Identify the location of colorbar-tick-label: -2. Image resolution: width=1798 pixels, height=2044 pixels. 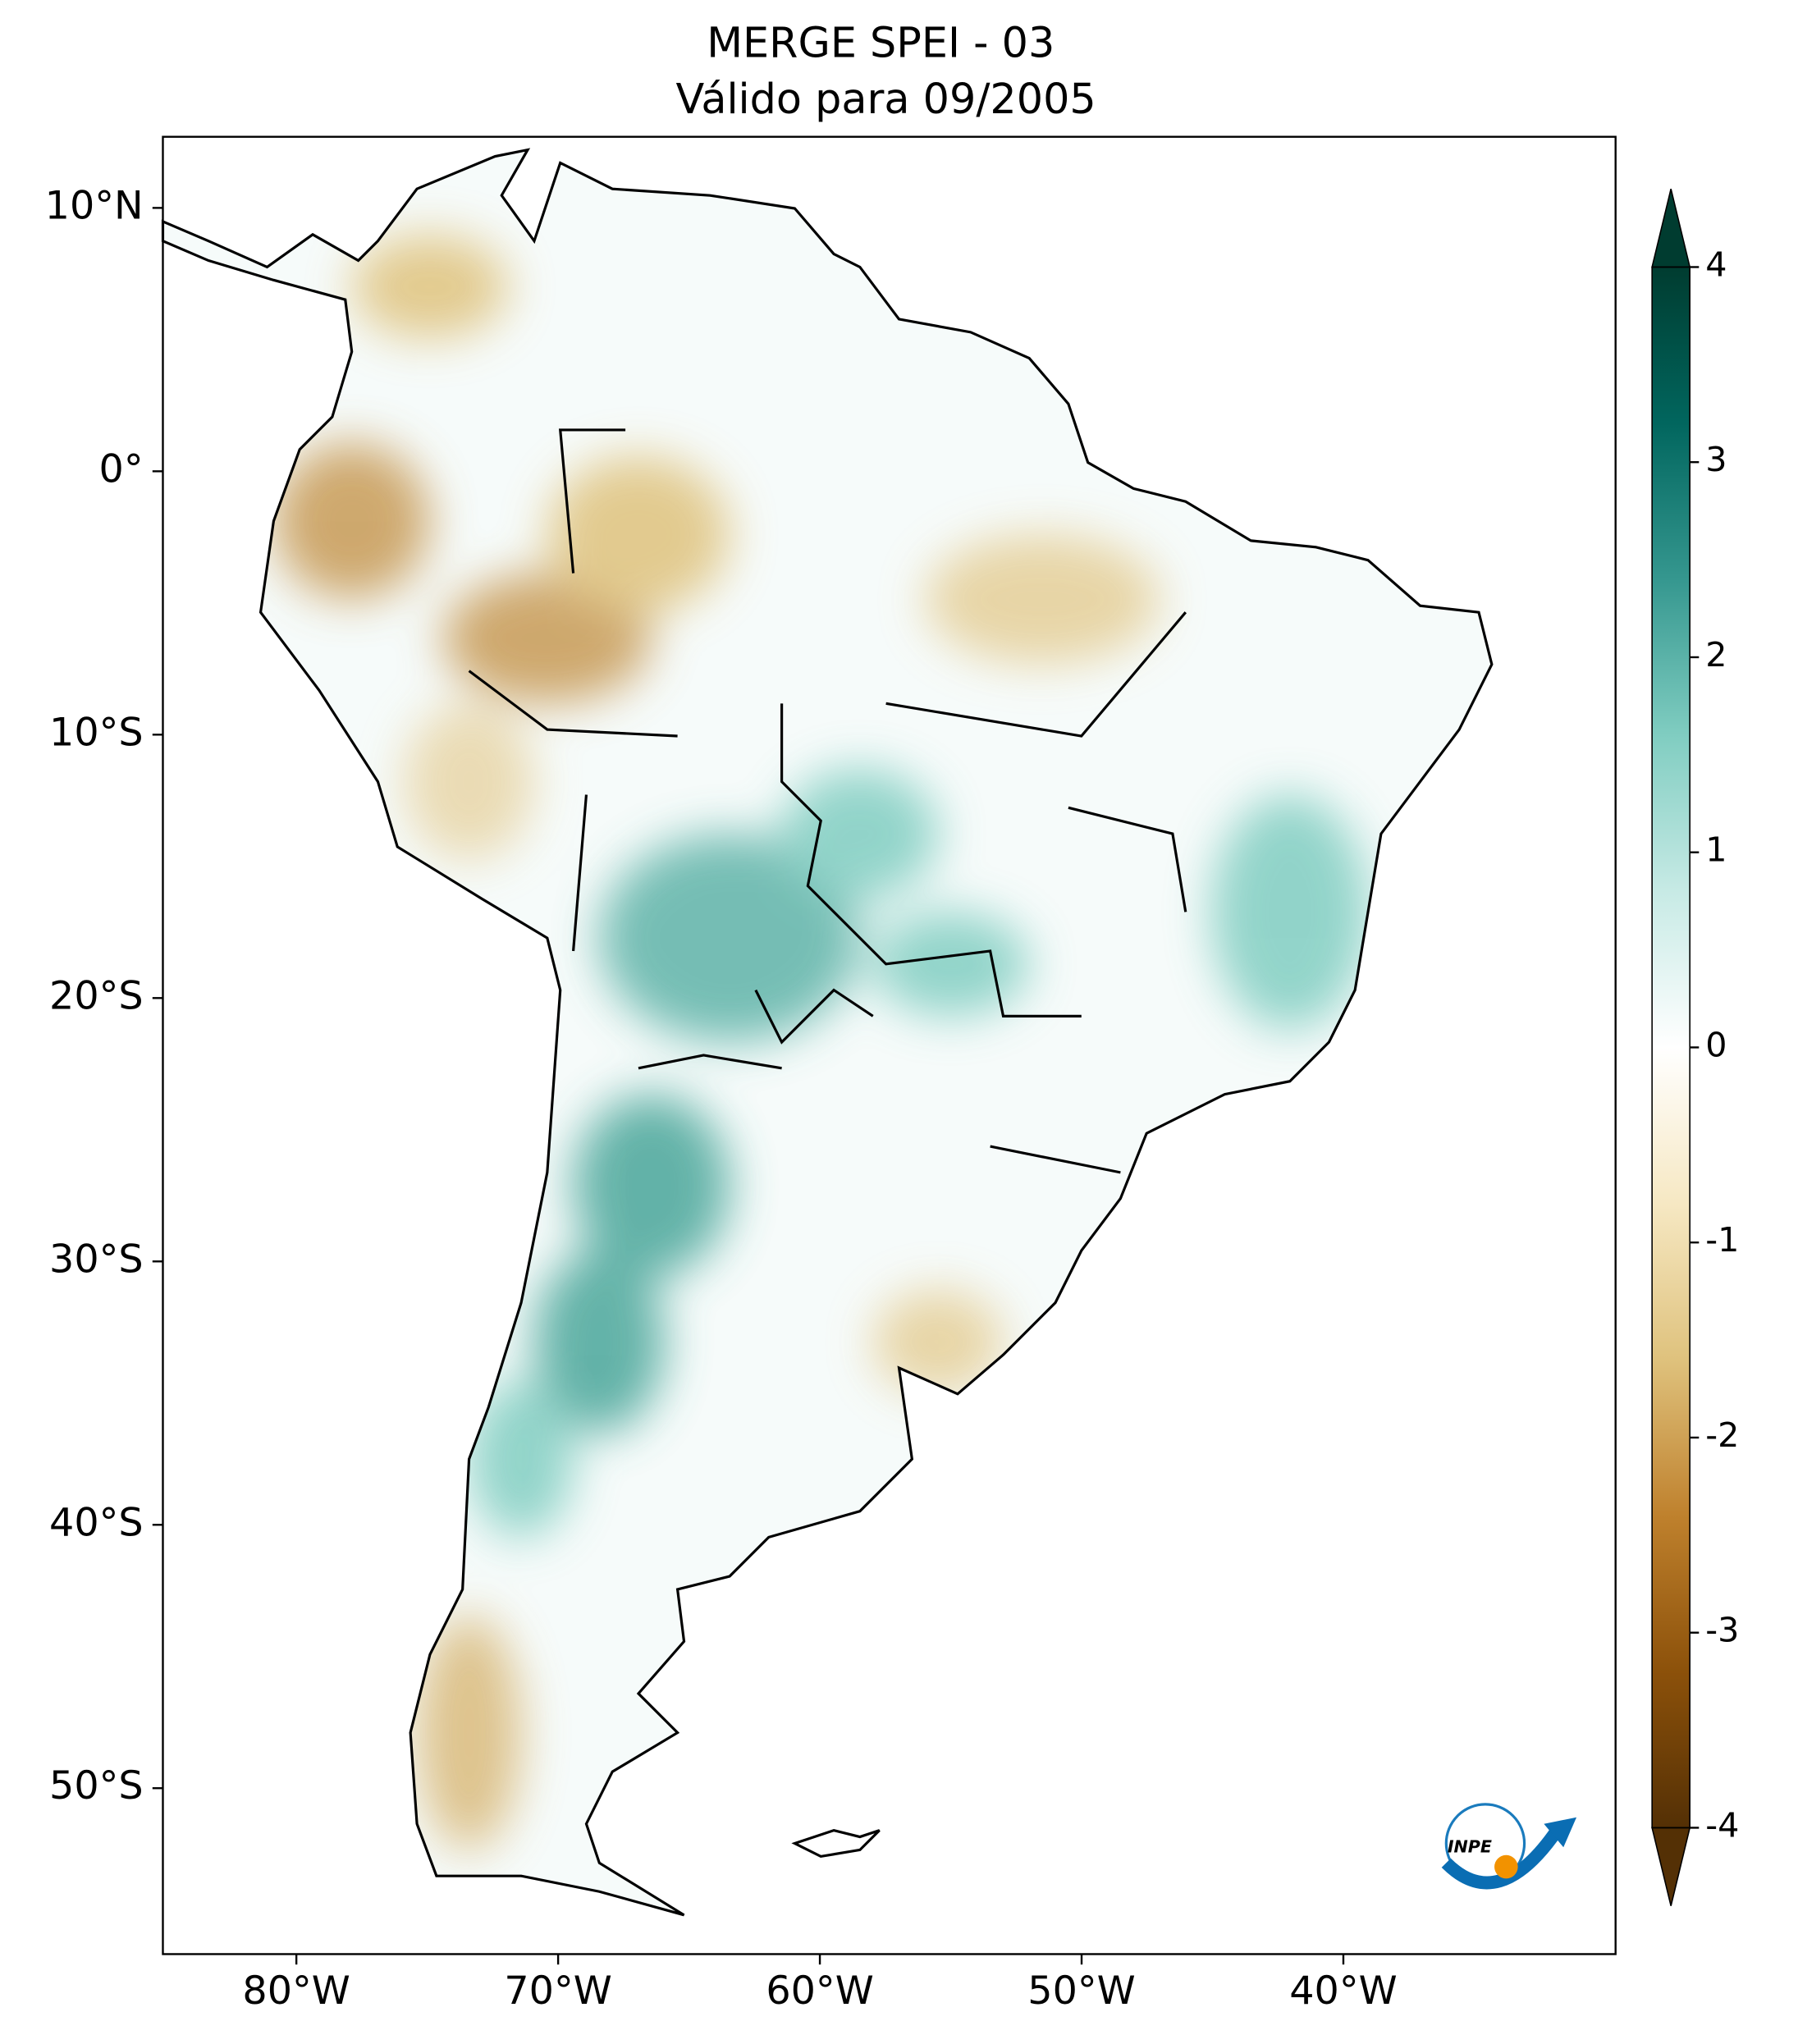
(1722, 1435).